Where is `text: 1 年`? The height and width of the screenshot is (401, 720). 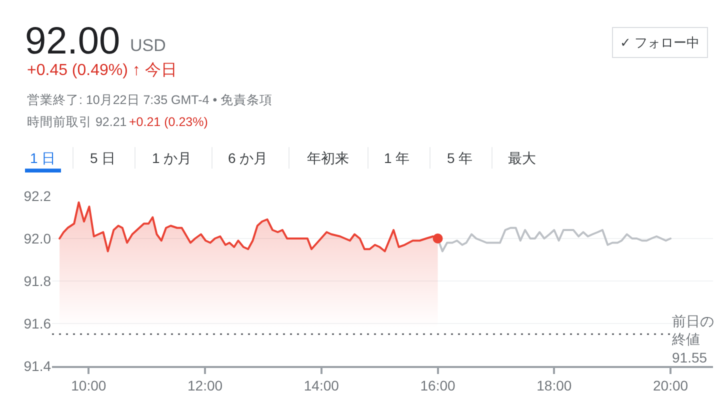 text: 1 年 is located at coordinates (397, 158).